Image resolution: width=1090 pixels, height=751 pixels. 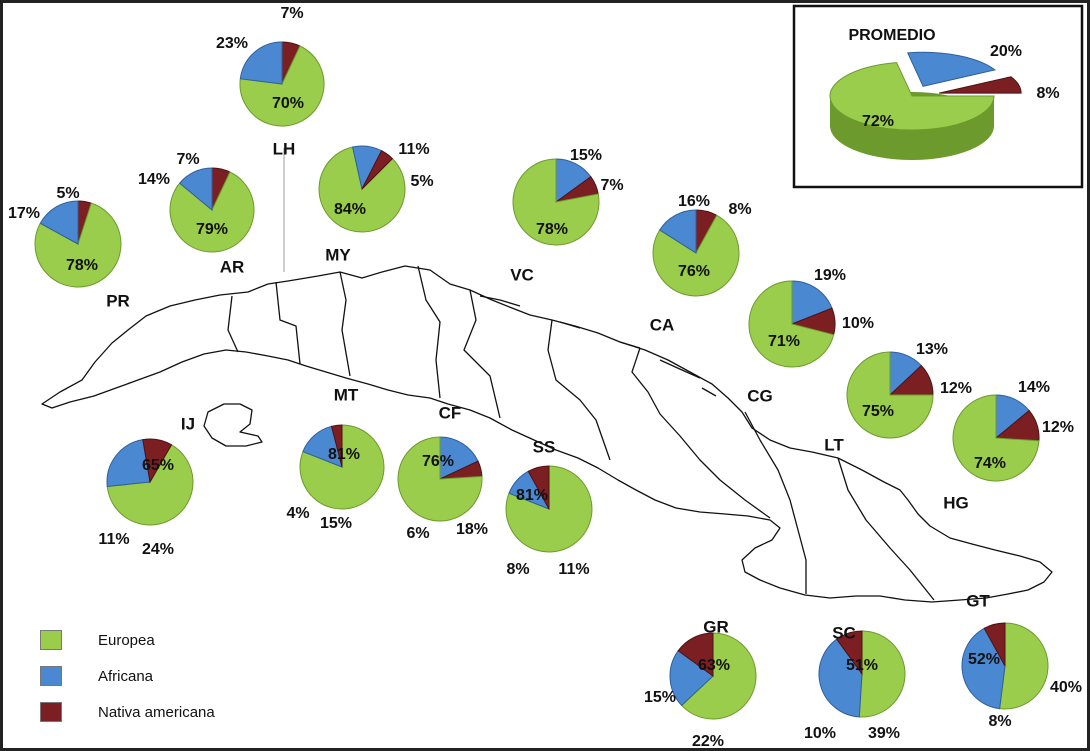 What do you see at coordinates (126, 676) in the screenshot?
I see `legend-label-africana: Africana` at bounding box center [126, 676].